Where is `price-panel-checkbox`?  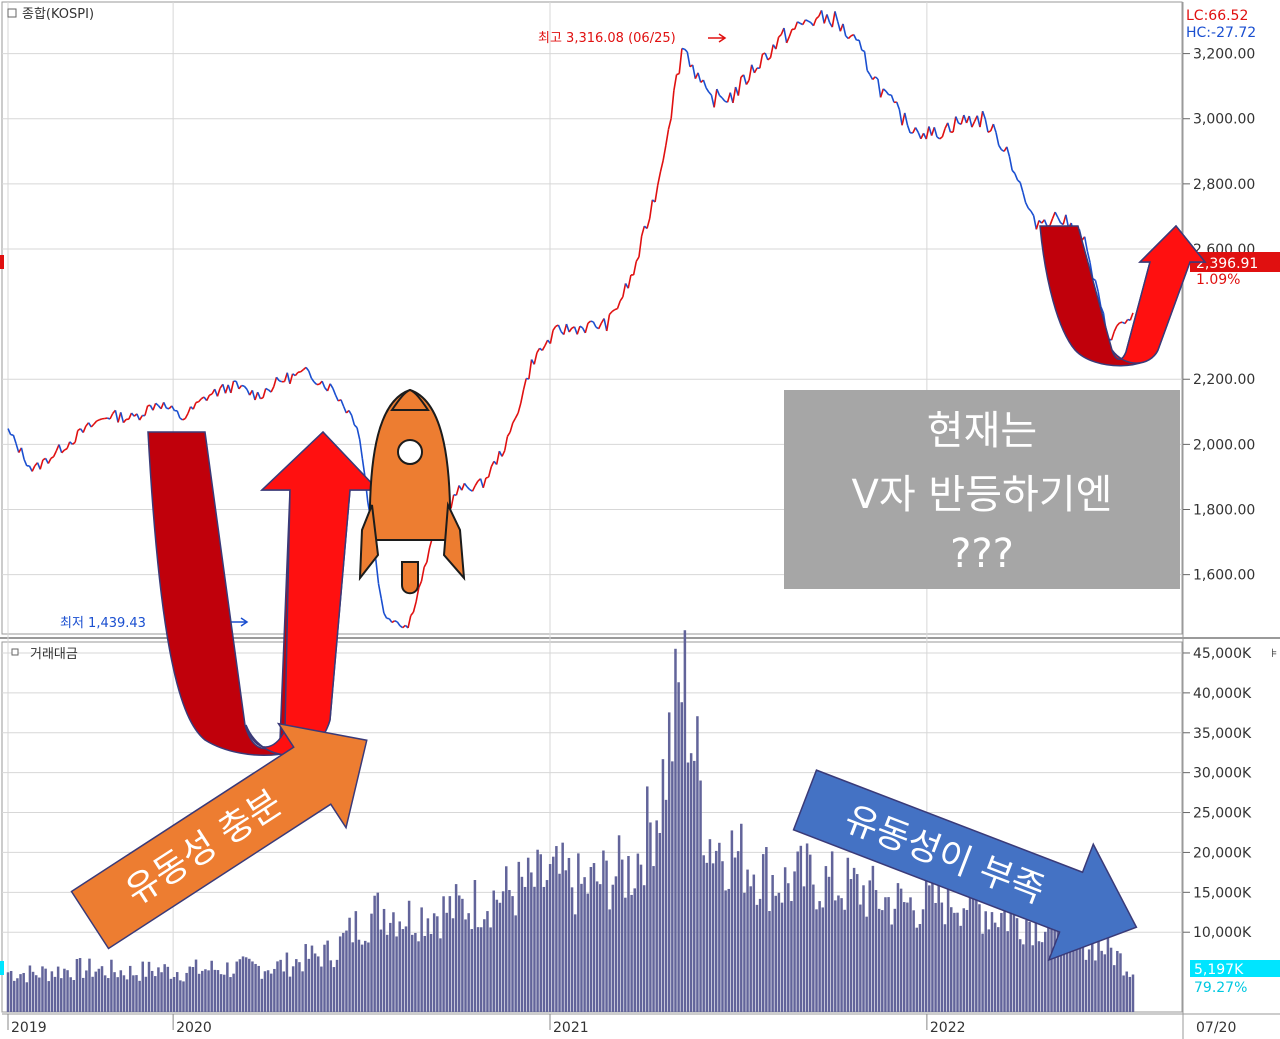 price-panel-checkbox is located at coordinates (12, 13).